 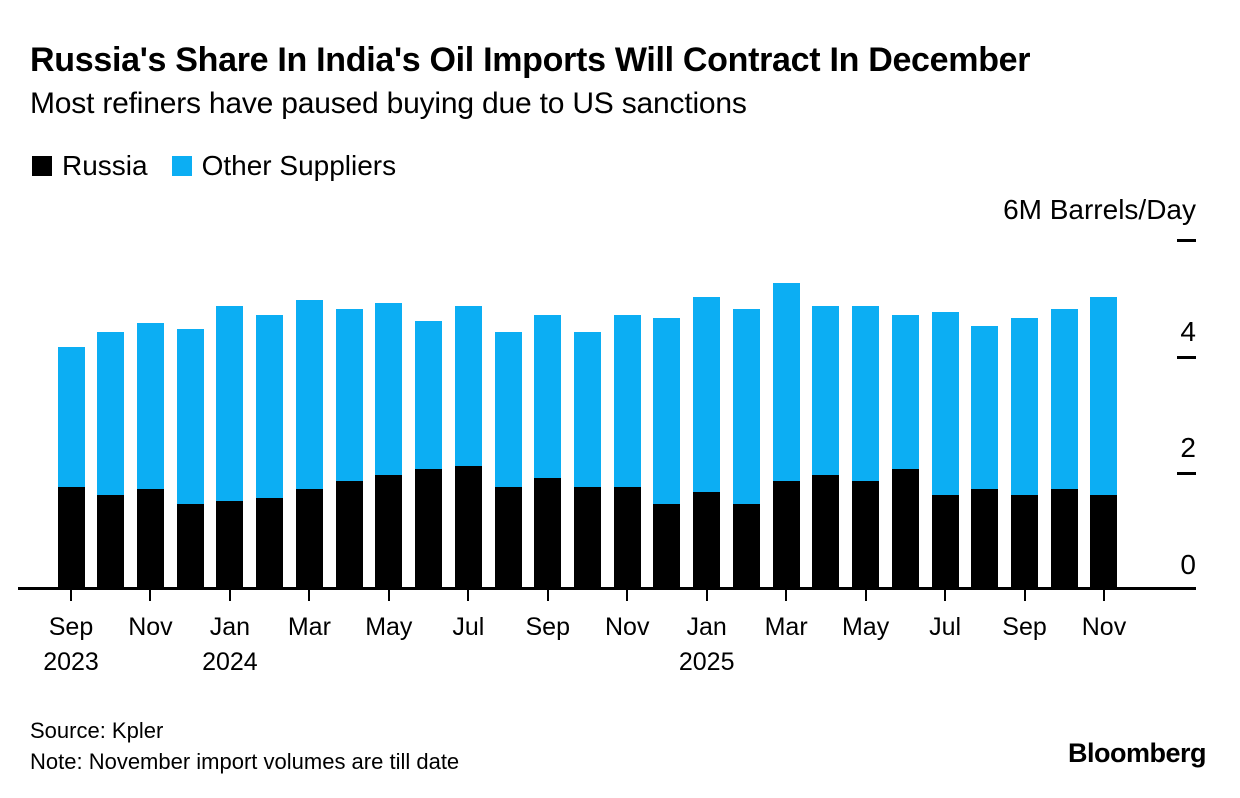 What do you see at coordinates (1099, 209) in the screenshot?
I see `y-axis-unit-label: 6M Barrels/Day` at bounding box center [1099, 209].